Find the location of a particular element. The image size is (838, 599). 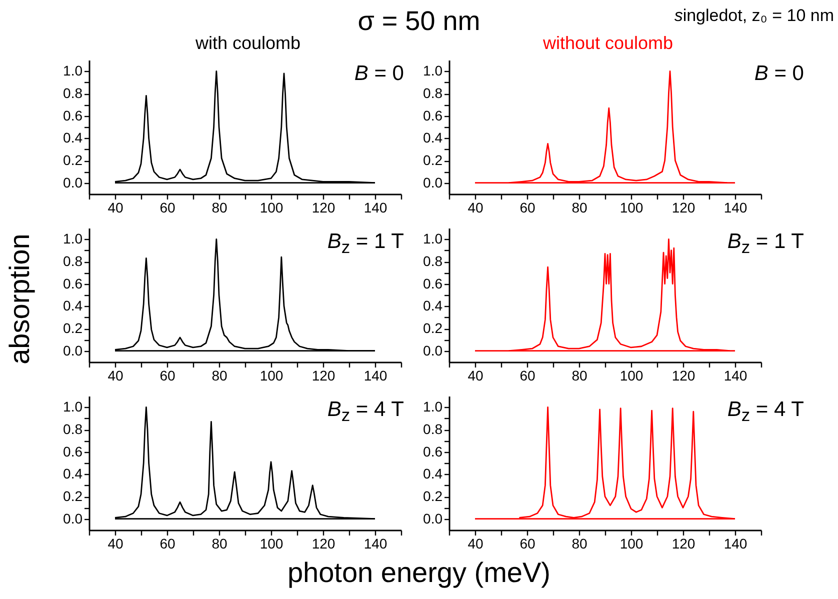

x-axis-title: photon energy (meV) is located at coordinates (419, 573).